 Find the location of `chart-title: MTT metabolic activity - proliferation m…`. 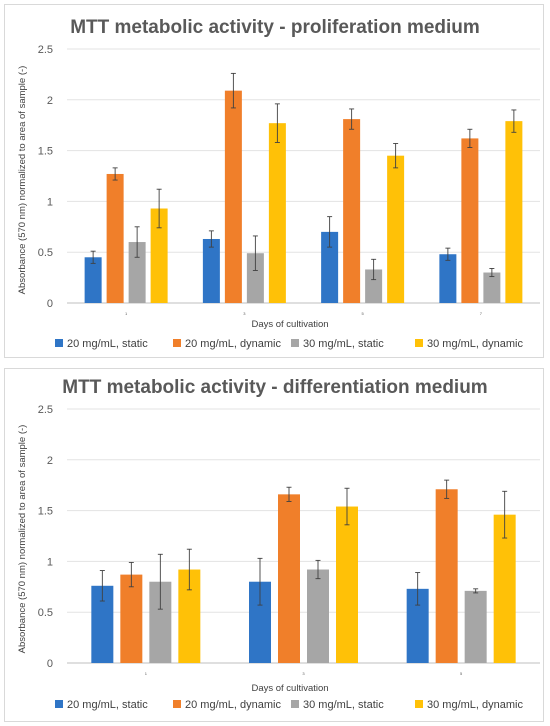

chart-title: MTT metabolic activity - proliferation m… is located at coordinates (275, 27).